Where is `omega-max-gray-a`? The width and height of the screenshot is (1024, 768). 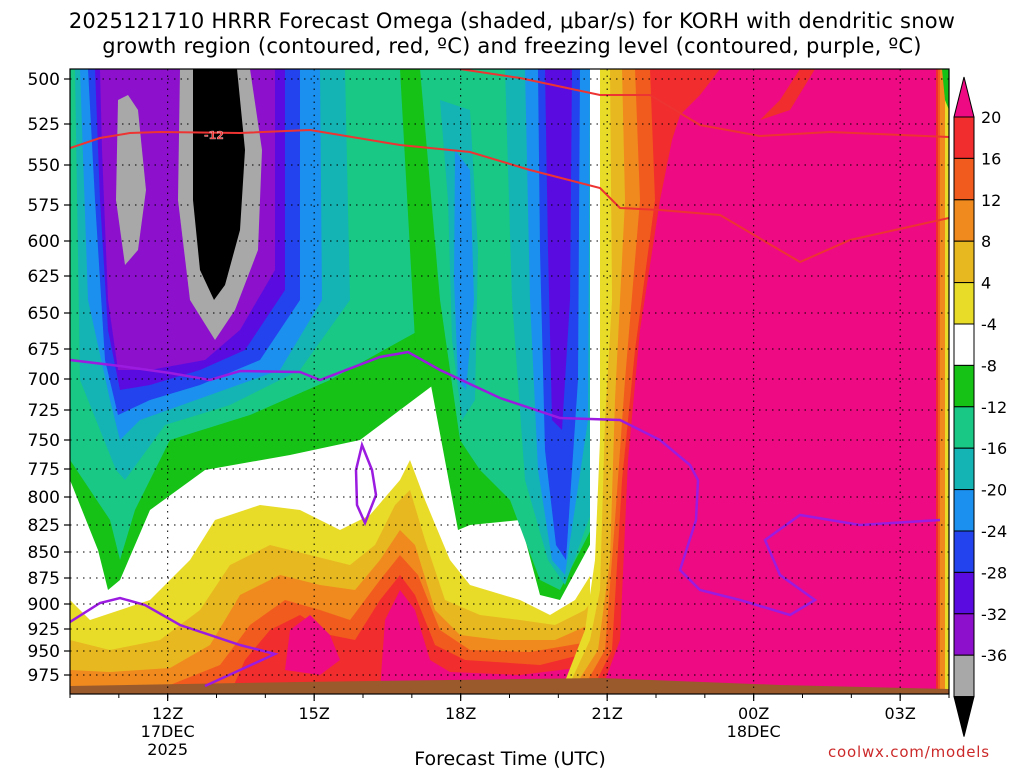 omega-max-gray-a is located at coordinates (131, 180).